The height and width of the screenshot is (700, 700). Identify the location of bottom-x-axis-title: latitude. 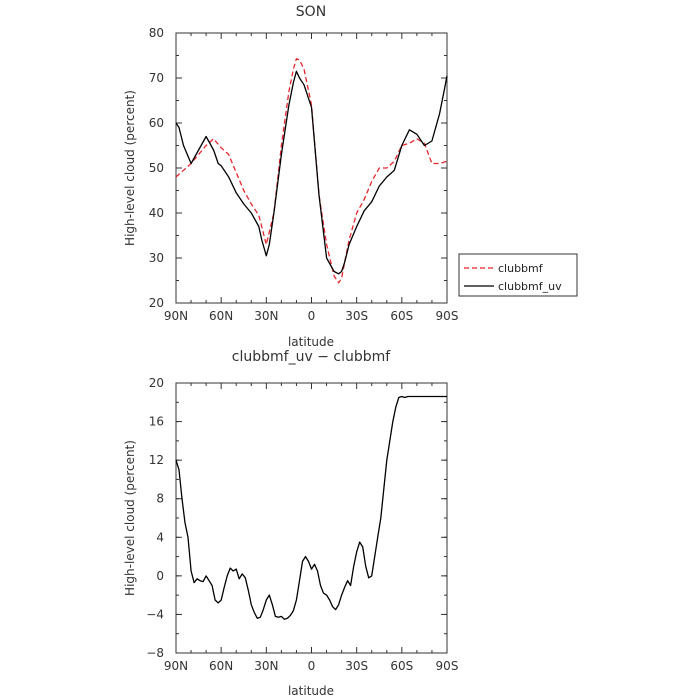
(311, 691).